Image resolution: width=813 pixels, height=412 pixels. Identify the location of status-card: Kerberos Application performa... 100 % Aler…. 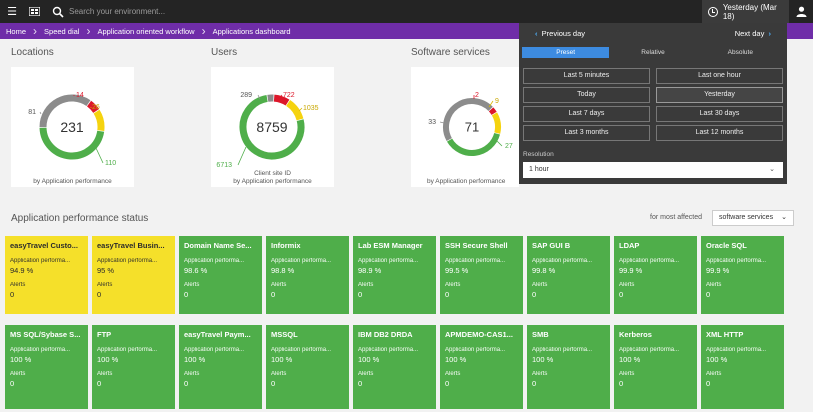
(655, 367).